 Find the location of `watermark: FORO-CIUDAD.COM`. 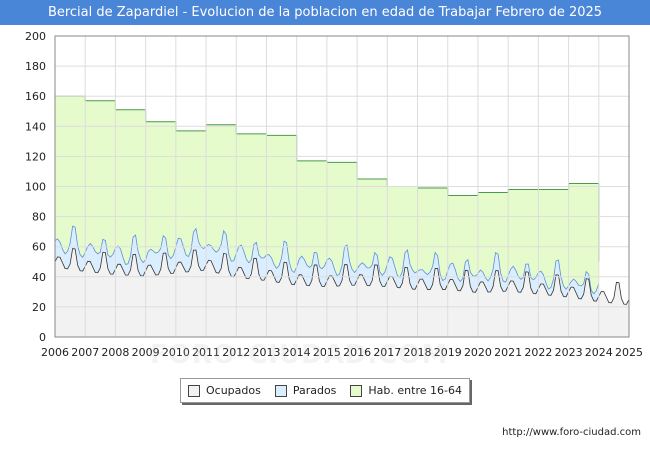

watermark: FORO-CIUDAD.COM is located at coordinates (299, 355).